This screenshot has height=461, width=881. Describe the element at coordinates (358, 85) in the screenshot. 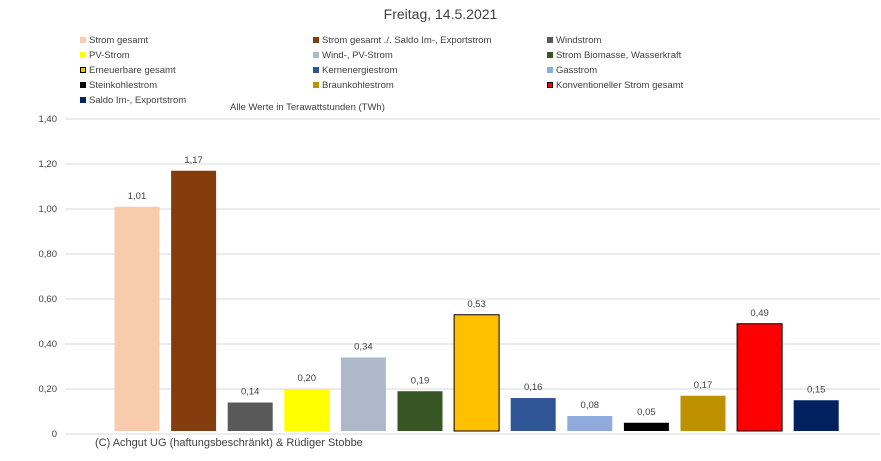

I see `legend-label: Braunkohlestrom` at that location.